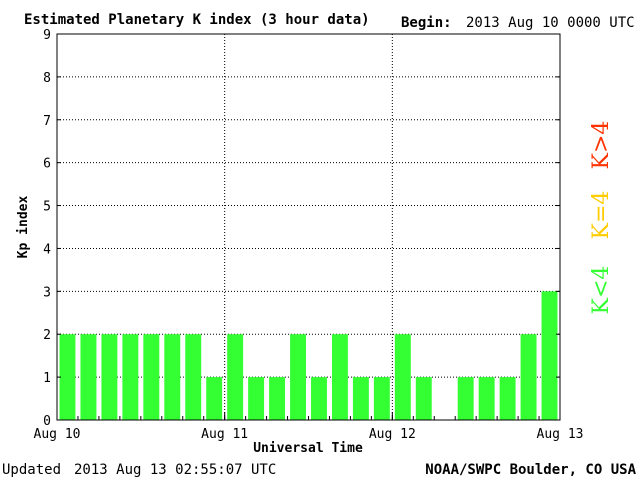 This screenshot has width=640, height=480. I want to click on y-tick-label: 4, so click(47, 249).